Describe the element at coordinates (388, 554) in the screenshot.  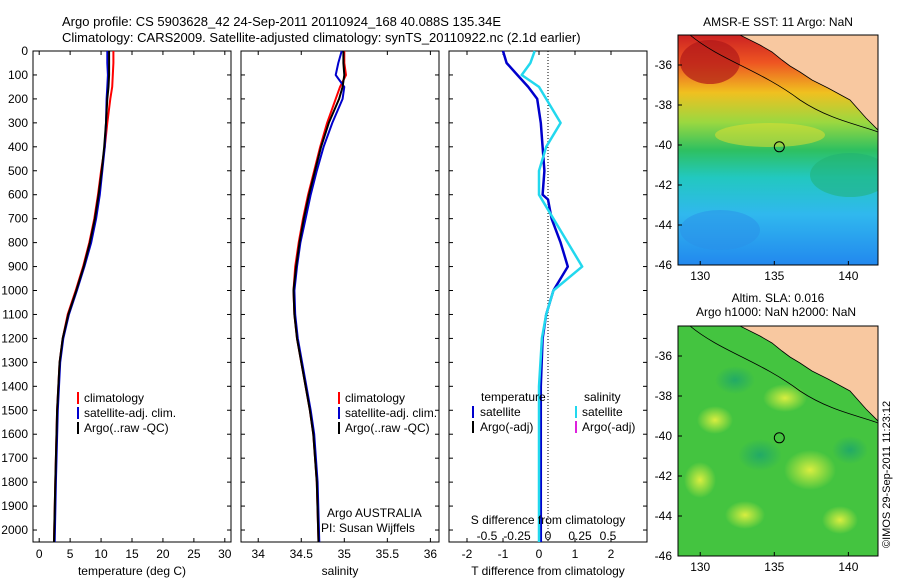
I see `x-tick-label: 35.5` at that location.